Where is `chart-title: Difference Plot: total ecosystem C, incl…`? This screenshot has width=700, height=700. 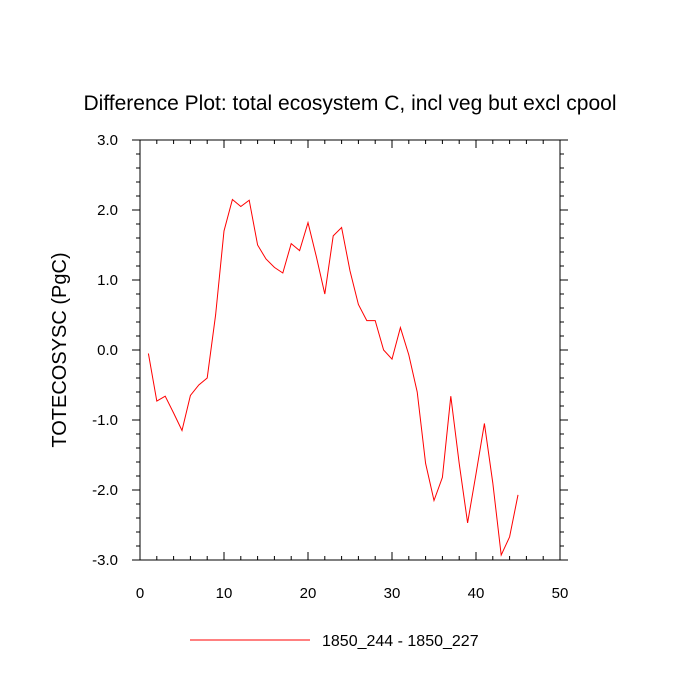 chart-title: Difference Plot: total ecosystem C, incl… is located at coordinates (349, 103).